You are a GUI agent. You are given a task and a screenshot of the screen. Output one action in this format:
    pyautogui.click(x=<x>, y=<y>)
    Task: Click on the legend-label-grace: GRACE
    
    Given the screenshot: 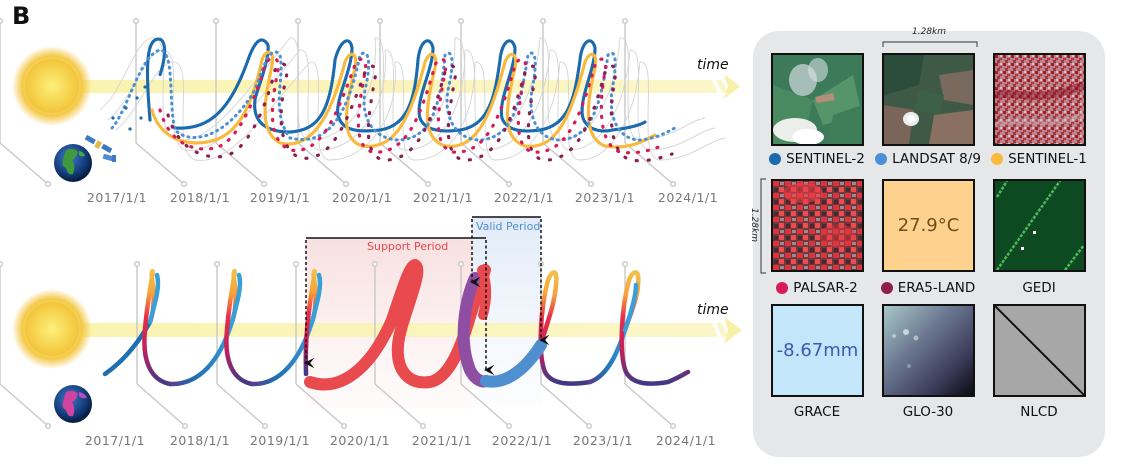 What is the action you would take?
    pyautogui.click(x=817, y=412)
    